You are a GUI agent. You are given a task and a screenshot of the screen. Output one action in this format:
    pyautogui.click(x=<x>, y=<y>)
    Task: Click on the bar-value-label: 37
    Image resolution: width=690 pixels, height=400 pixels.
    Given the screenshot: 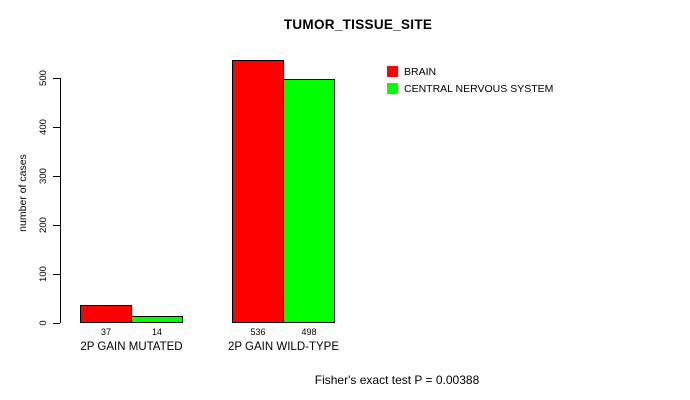 What is the action you would take?
    pyautogui.click(x=106, y=332)
    